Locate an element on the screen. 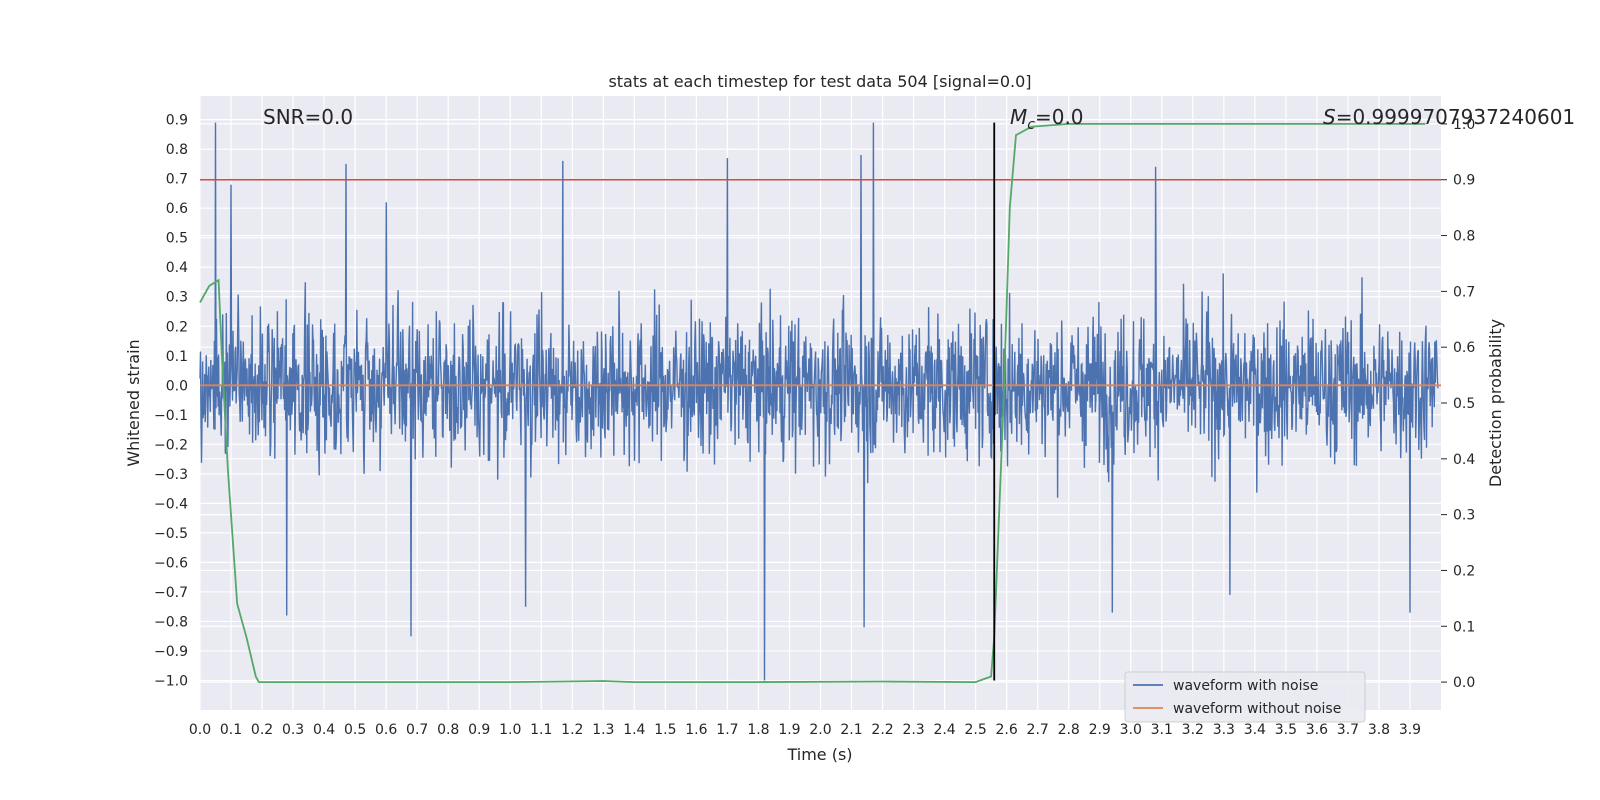 The width and height of the screenshot is (1600, 800). x-tick-label: 0.9 is located at coordinates (479, 730).